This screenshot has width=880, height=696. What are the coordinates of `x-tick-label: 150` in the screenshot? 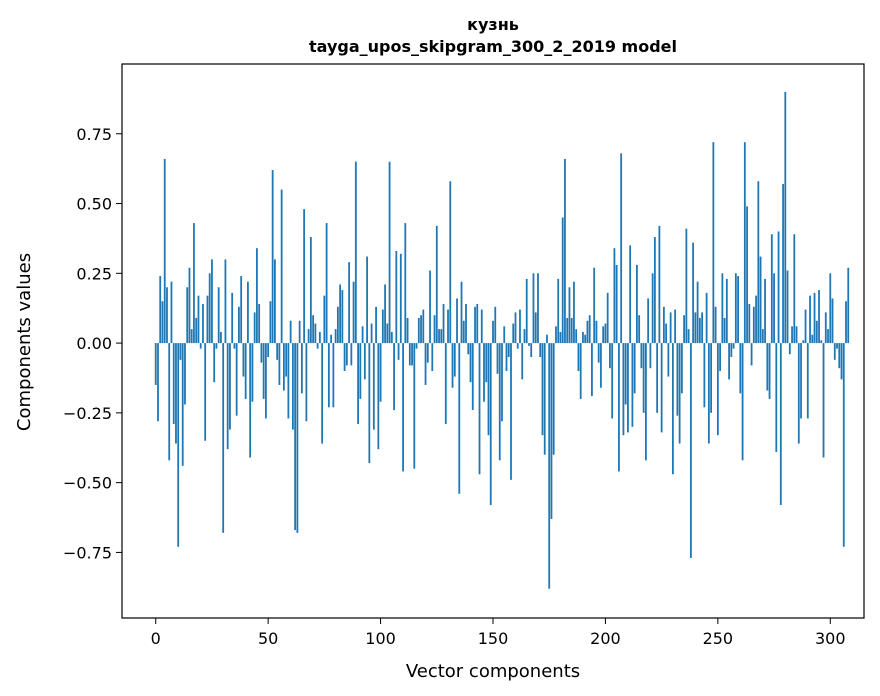 It's located at (493, 638).